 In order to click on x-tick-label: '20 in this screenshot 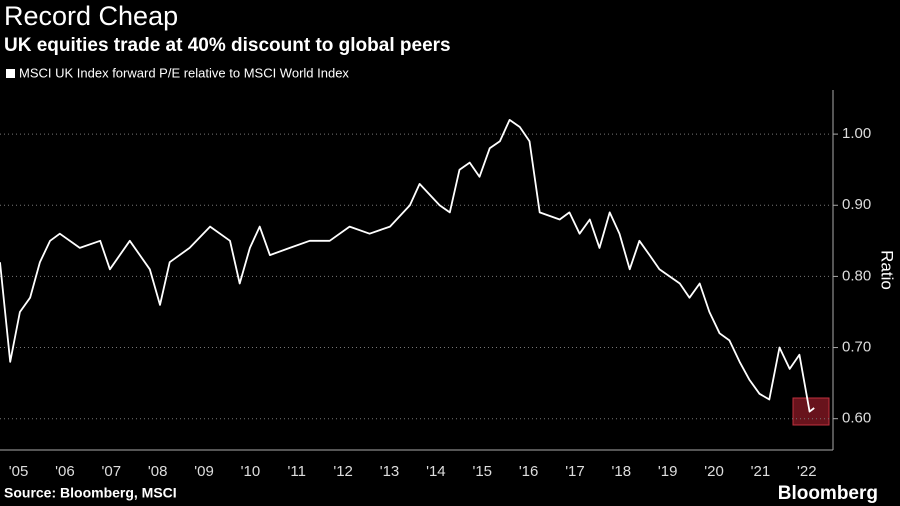, I will do `click(714, 471)`.